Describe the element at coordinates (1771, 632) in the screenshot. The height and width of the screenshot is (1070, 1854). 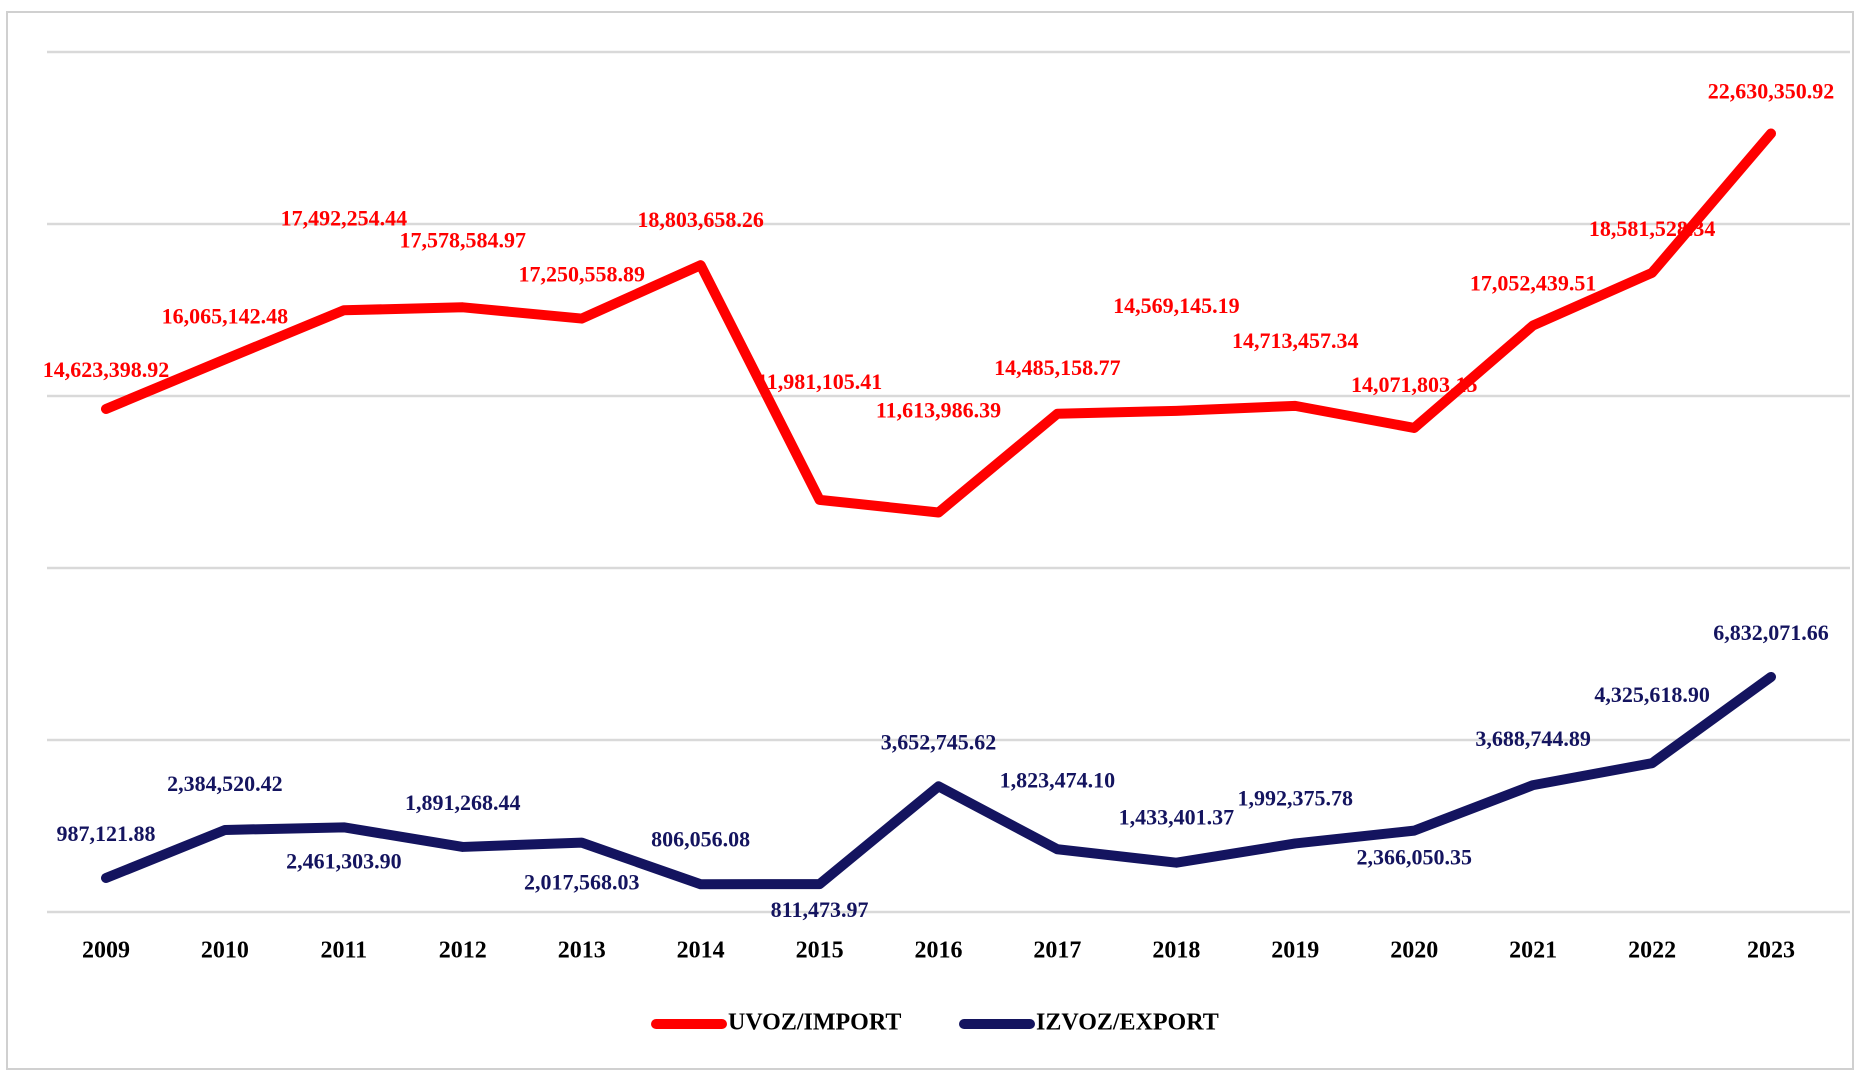
I see `data-label: 6,832,071.66` at that location.